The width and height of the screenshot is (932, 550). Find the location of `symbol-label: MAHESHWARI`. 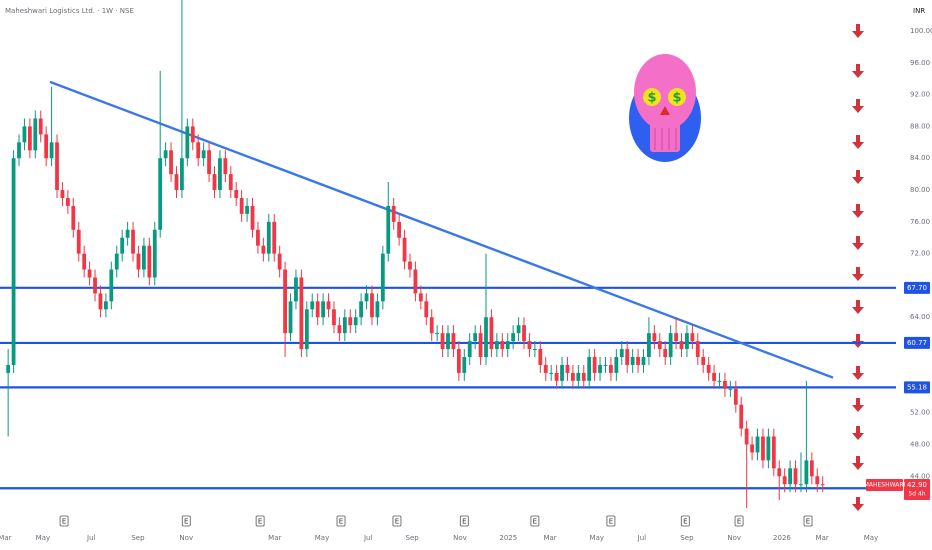

symbol-label: MAHESHWARI is located at coordinates (885, 485).